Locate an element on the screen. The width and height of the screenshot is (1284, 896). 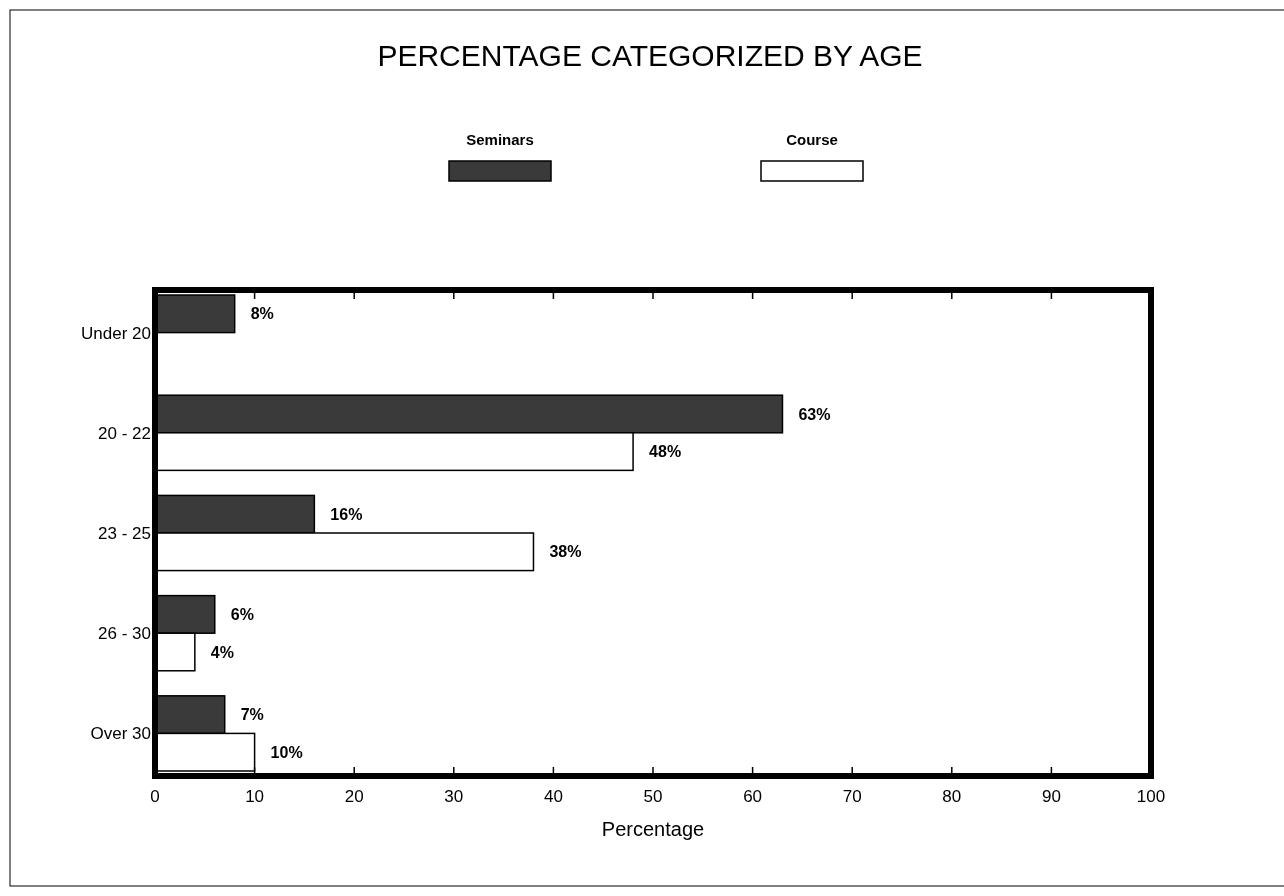
y-tick-label: 20 - 22 is located at coordinates (124, 433).